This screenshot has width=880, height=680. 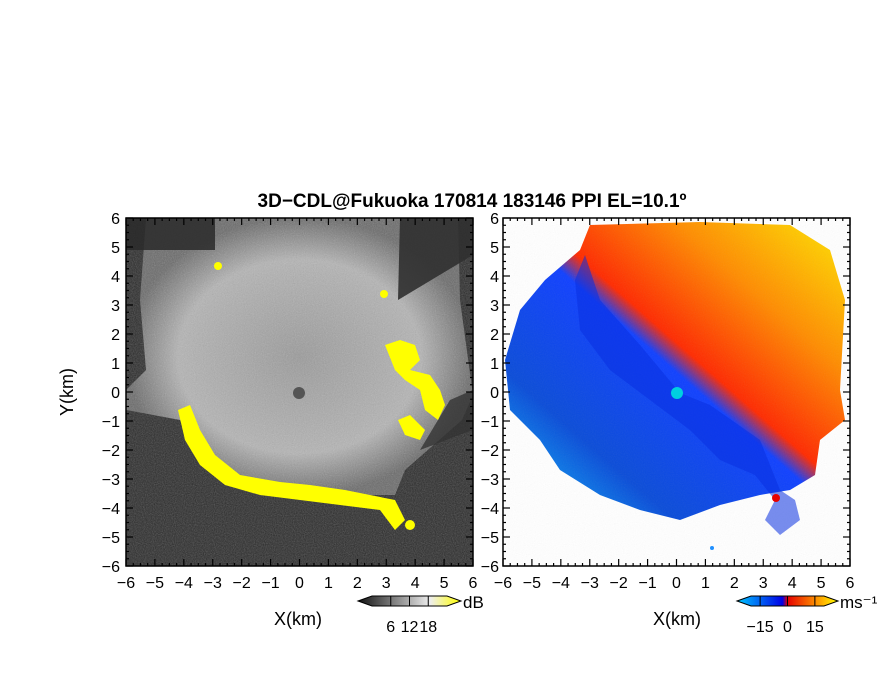 What do you see at coordinates (760, 627) in the screenshot?
I see `colorbar-tick-label: −15` at bounding box center [760, 627].